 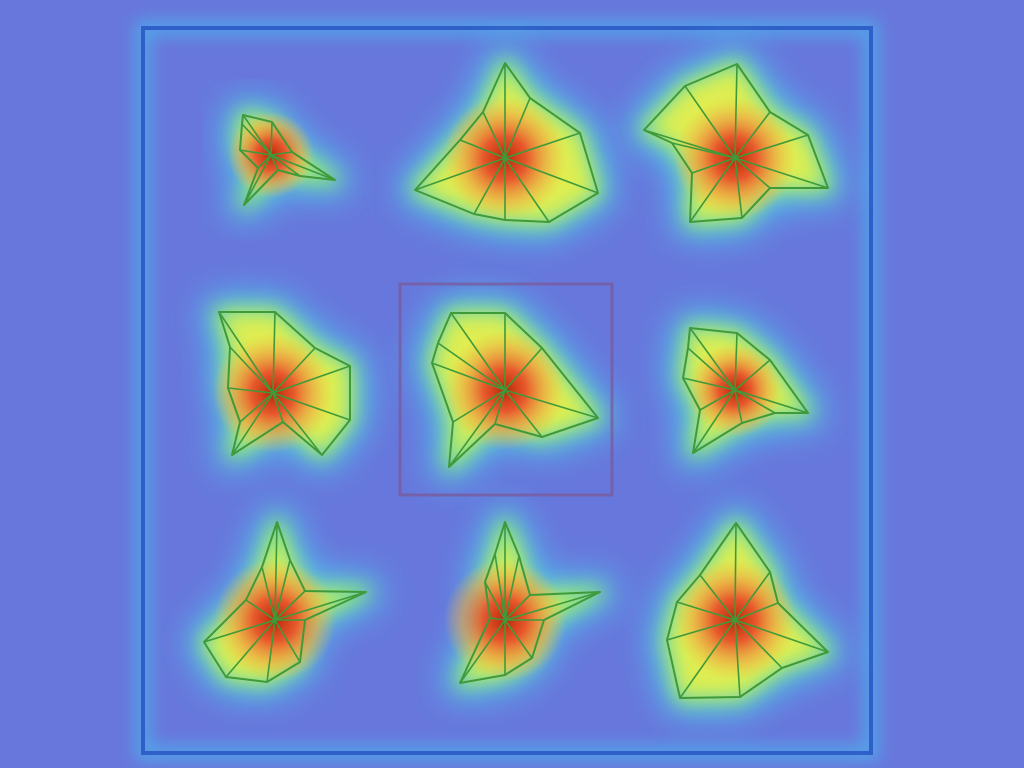 I want to click on mesh-r1c0, so click(x=284, y=383).